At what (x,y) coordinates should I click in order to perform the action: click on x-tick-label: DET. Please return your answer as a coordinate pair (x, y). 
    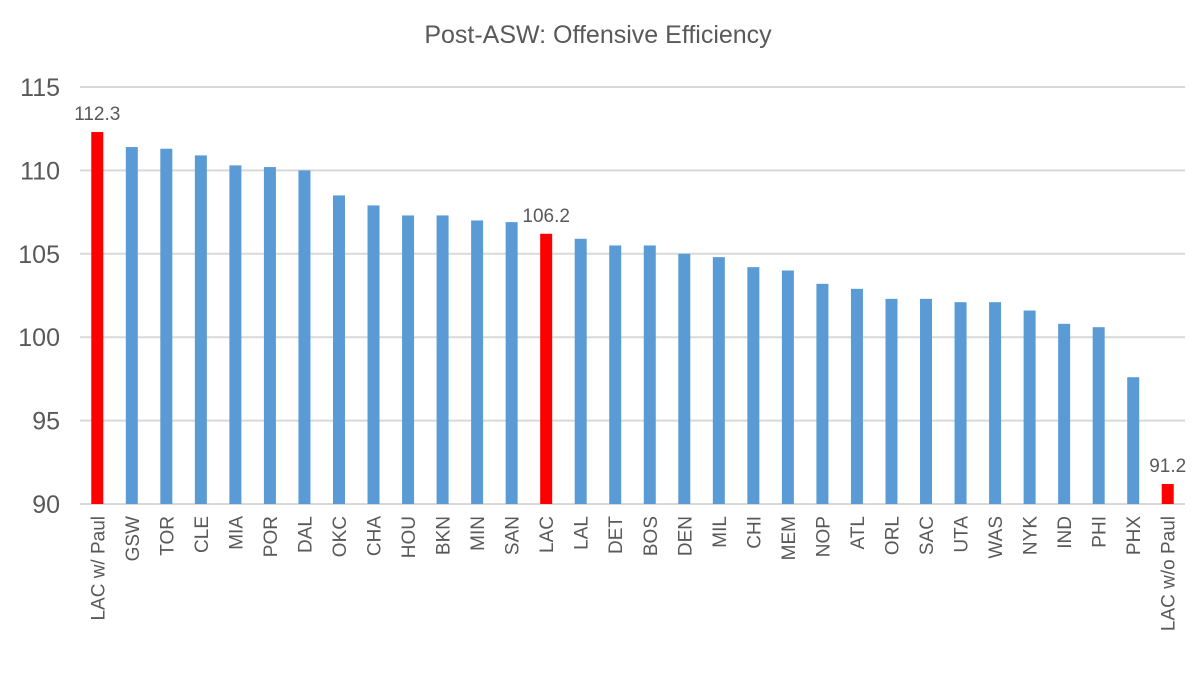
    Looking at the image, I should click on (616, 535).